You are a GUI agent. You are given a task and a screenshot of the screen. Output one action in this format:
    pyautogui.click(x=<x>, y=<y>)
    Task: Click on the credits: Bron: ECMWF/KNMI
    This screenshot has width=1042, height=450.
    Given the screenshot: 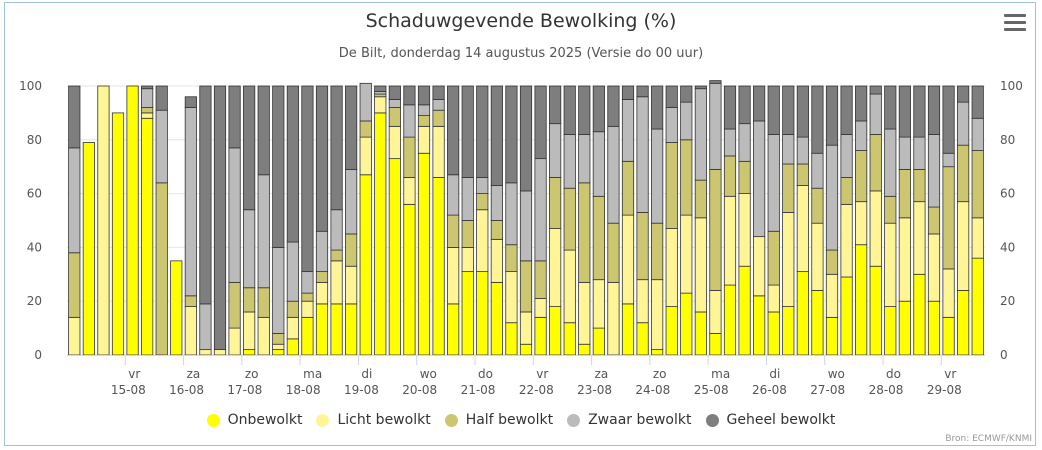 What is the action you would take?
    pyautogui.click(x=988, y=439)
    